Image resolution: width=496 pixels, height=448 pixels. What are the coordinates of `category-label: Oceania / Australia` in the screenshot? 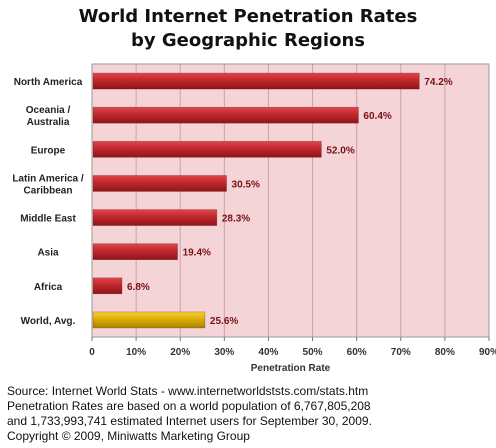 It's located at (48, 116).